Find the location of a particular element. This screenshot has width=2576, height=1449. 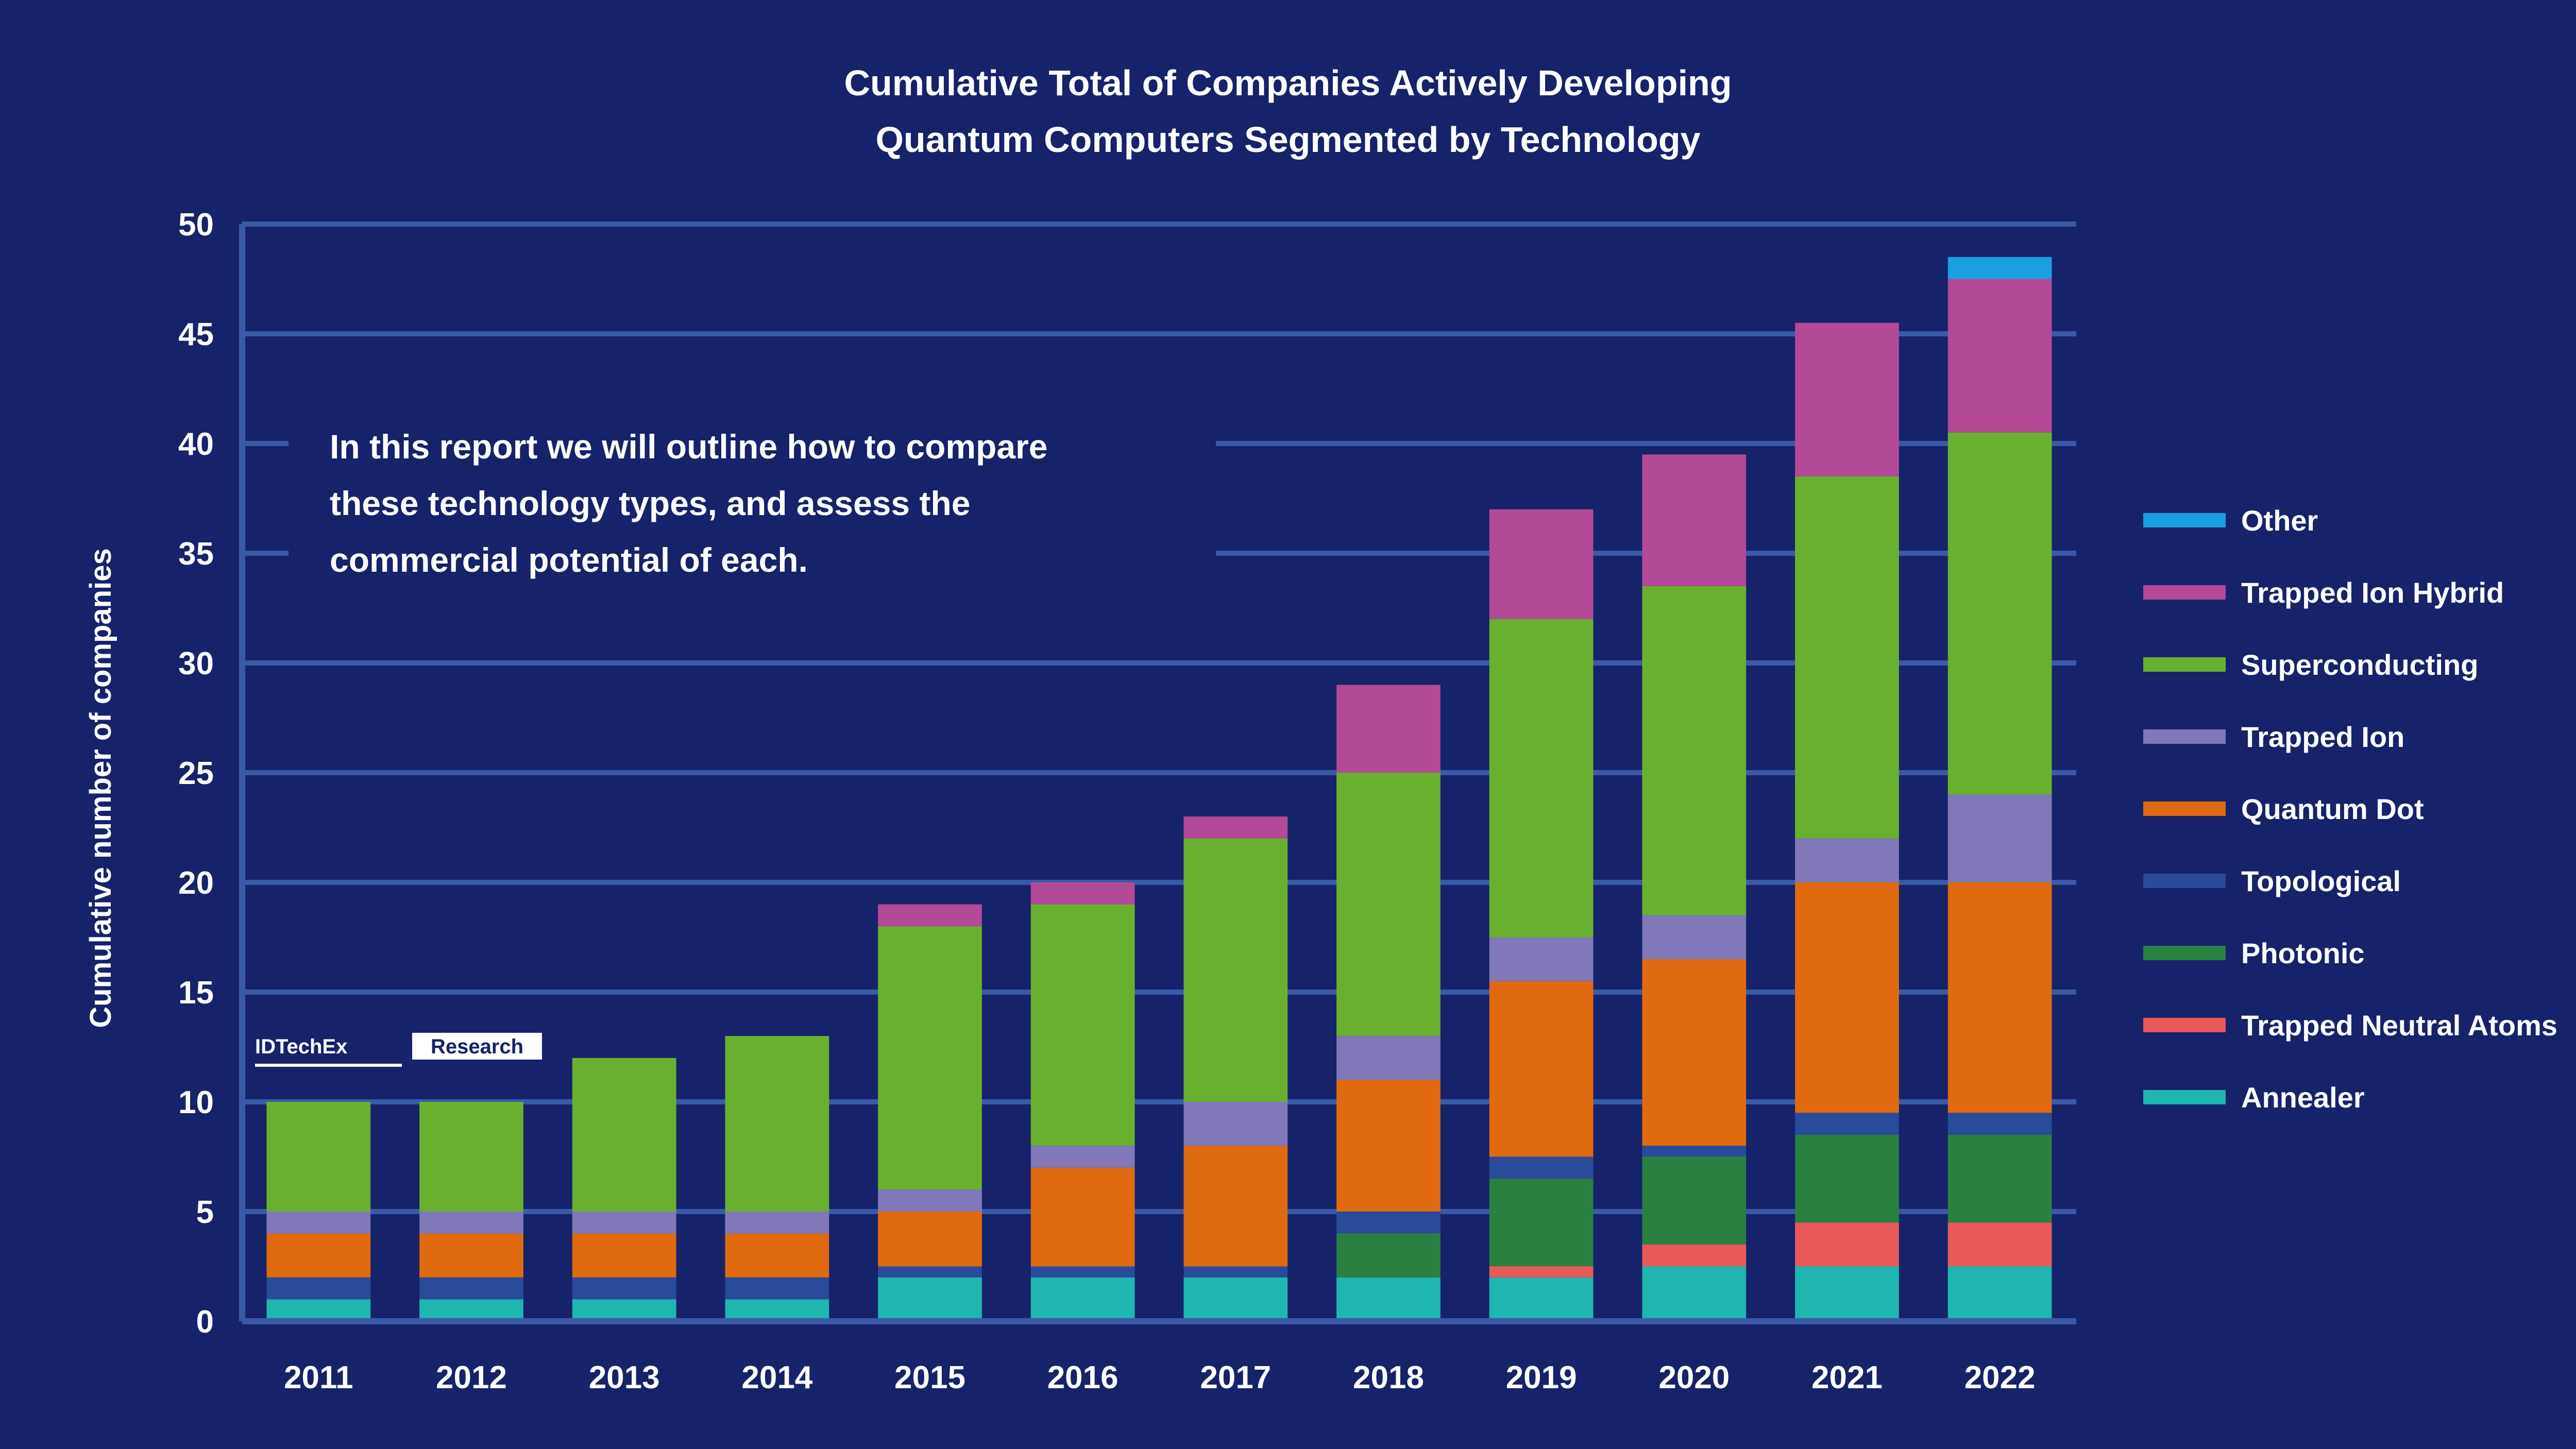

bar-segment-2013-superconducting is located at coordinates (624, 1135).